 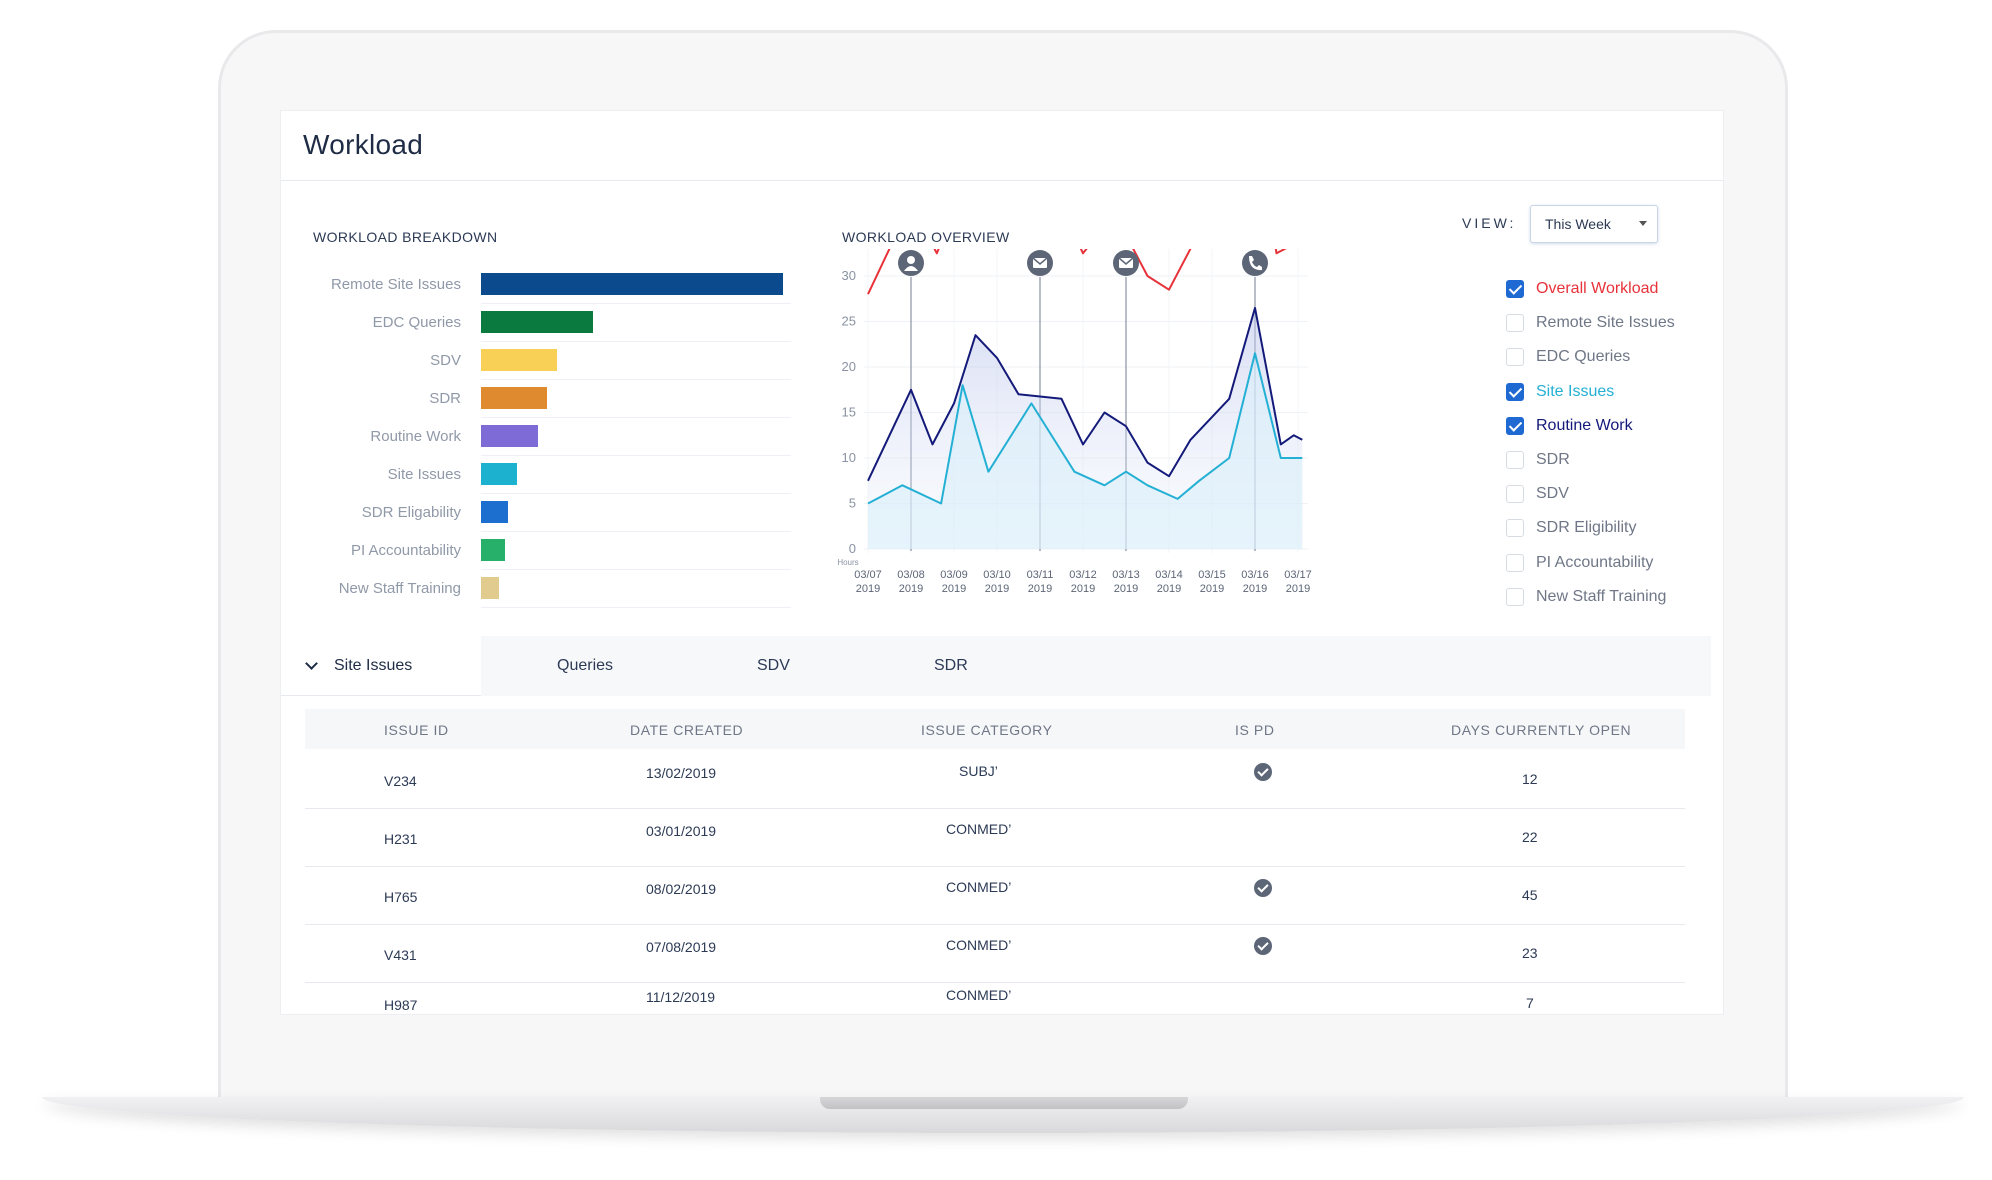 What do you see at coordinates (1169, 575) in the screenshot?
I see `x-tick-label: 03/14` at bounding box center [1169, 575].